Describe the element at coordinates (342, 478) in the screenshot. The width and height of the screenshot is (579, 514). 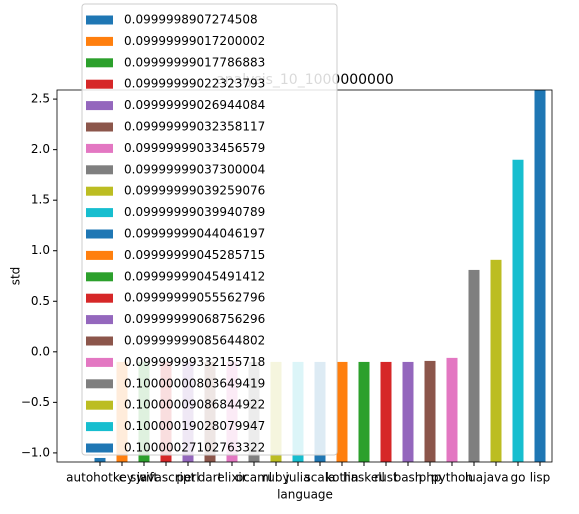
I see `x-tick-label: kotlin` at that location.